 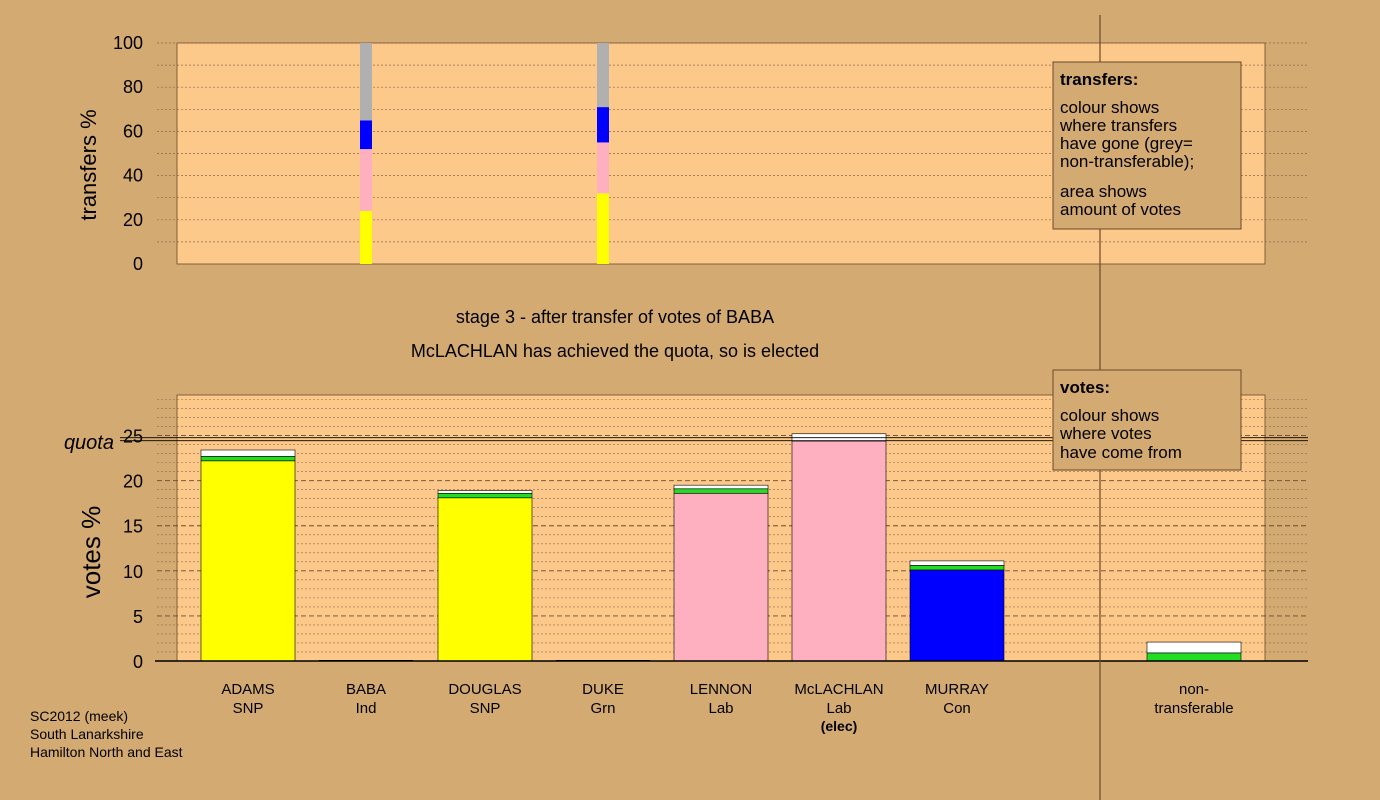 What do you see at coordinates (603, 689) in the screenshot?
I see `category-label: DUKE` at bounding box center [603, 689].